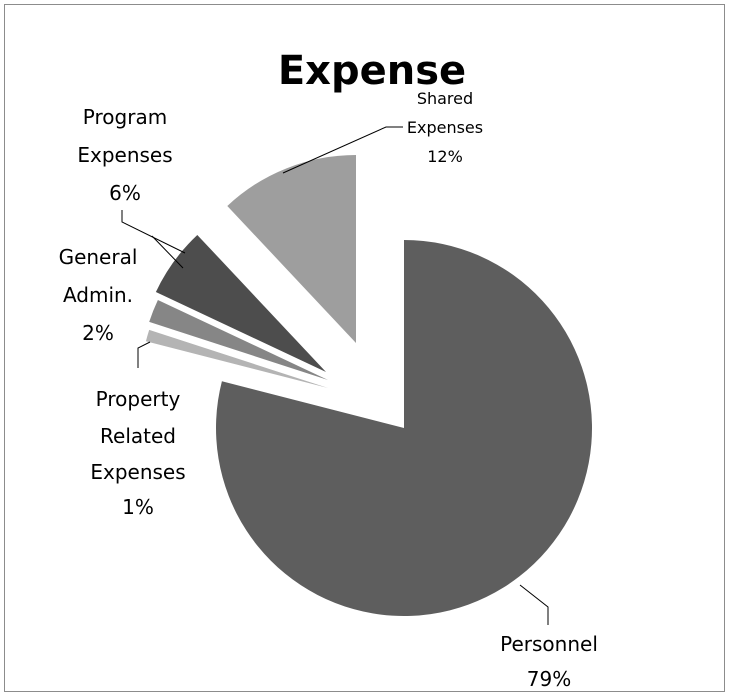 Image resolution: width=730 pixels, height=694 pixels. I want to click on label-shared-percent: 12%, so click(445, 156).